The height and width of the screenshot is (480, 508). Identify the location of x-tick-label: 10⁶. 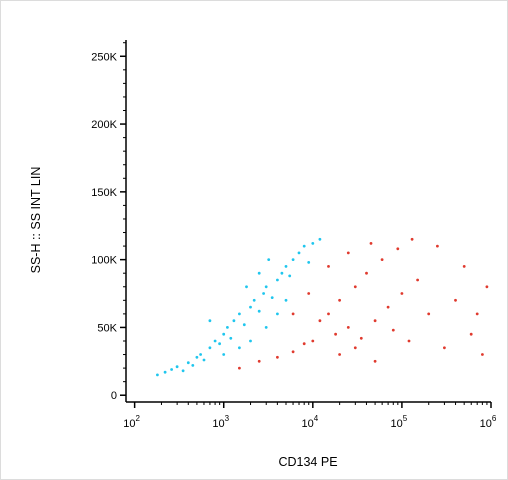
(488, 422).